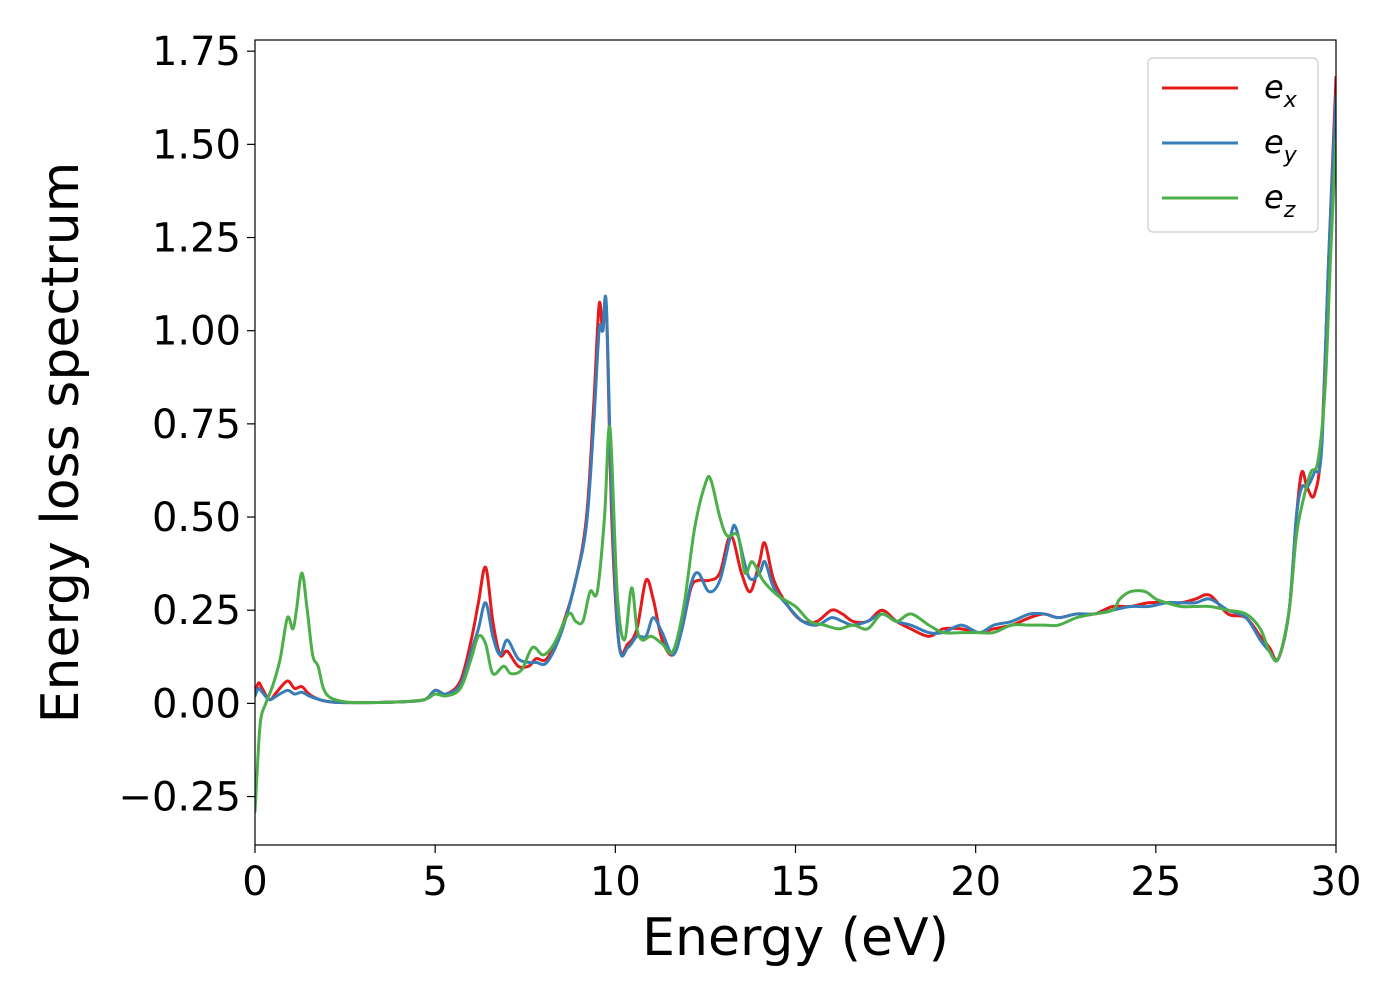 This screenshot has height=1000, width=1400. I want to click on y-tick-label: 1.75, so click(196, 52).